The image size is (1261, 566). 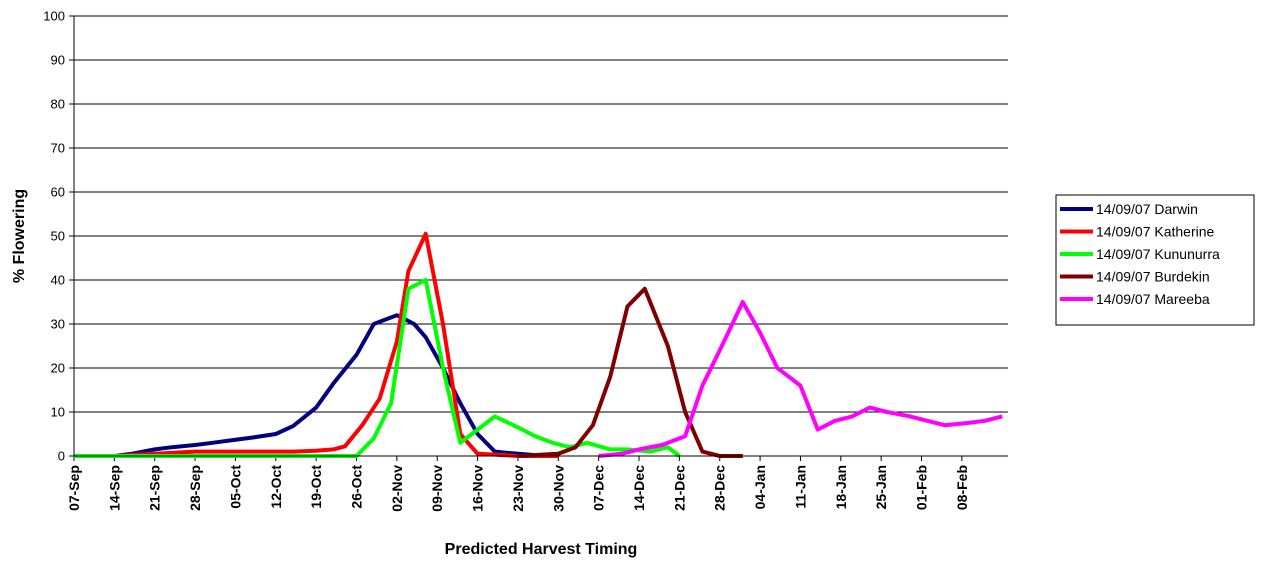 What do you see at coordinates (114, 488) in the screenshot?
I see `x-tick-label-14-sep: 14-Sep` at bounding box center [114, 488].